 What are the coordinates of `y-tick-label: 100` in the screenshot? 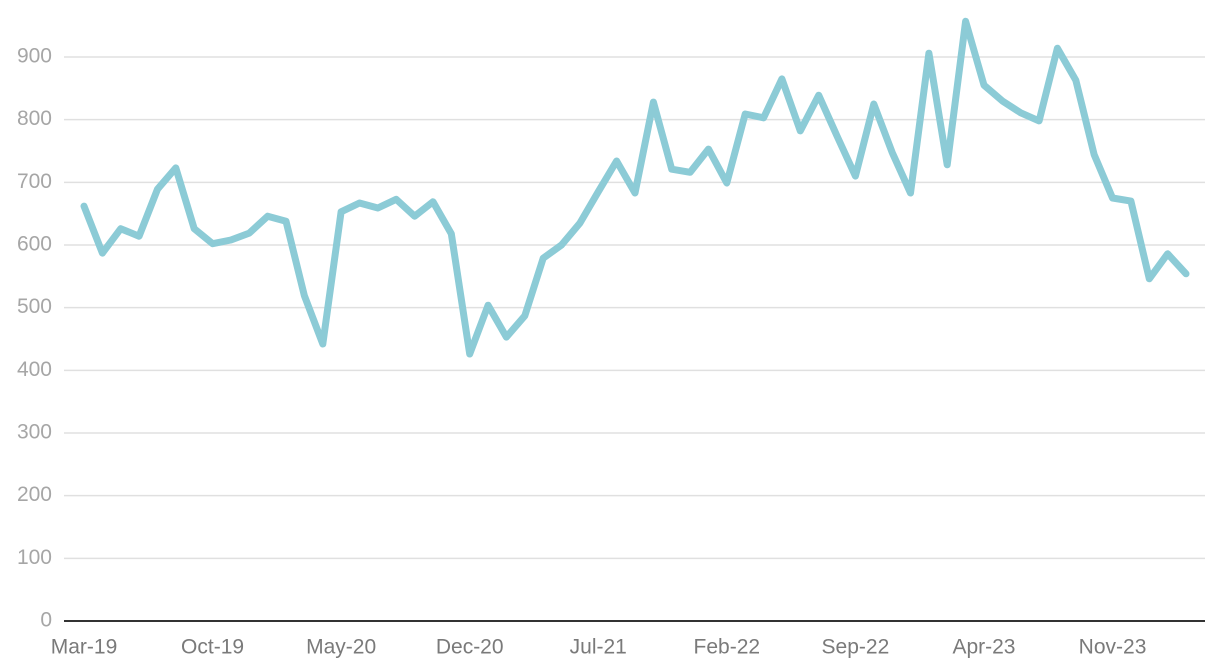 It's located at (34, 557).